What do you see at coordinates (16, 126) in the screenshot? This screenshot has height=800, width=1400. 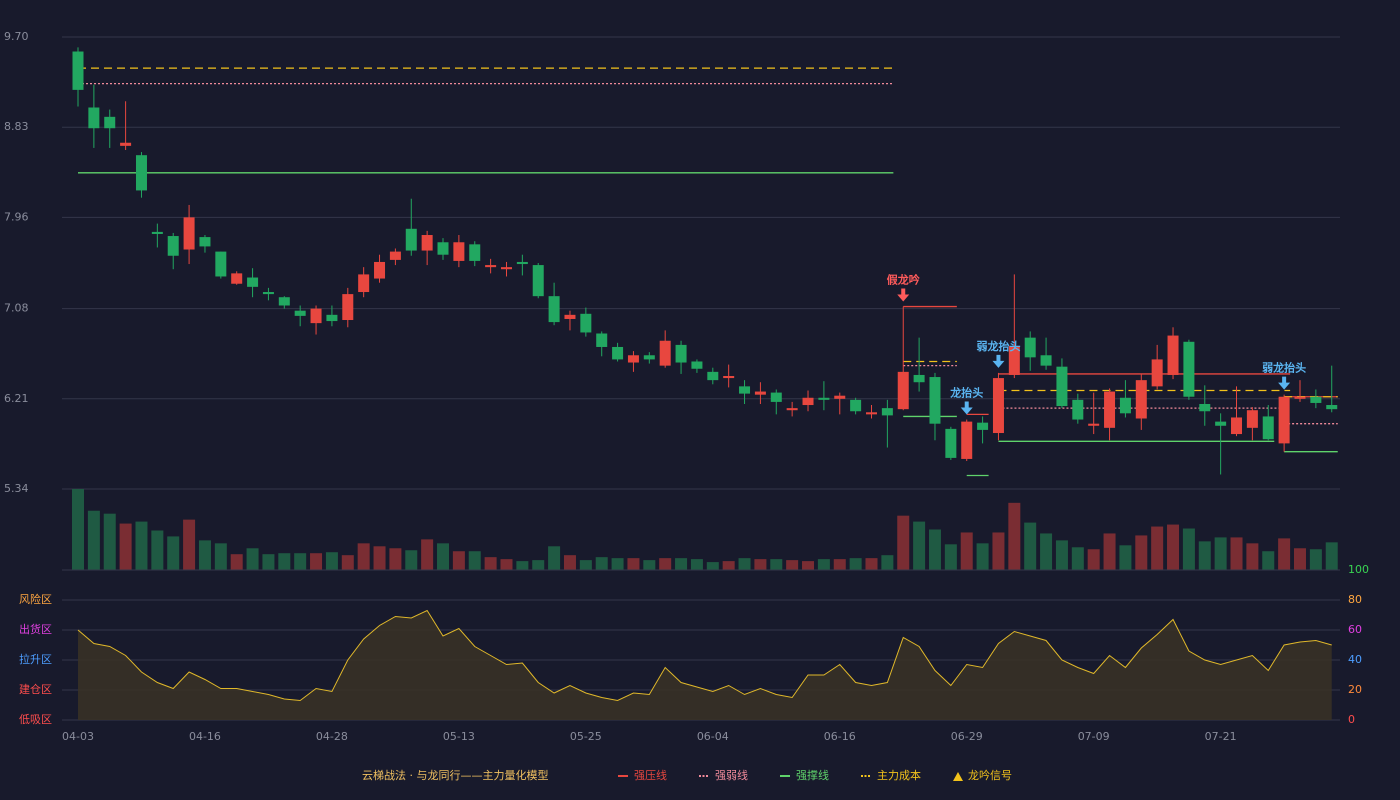 I see `y-tick-label: 8.83` at bounding box center [16, 126].